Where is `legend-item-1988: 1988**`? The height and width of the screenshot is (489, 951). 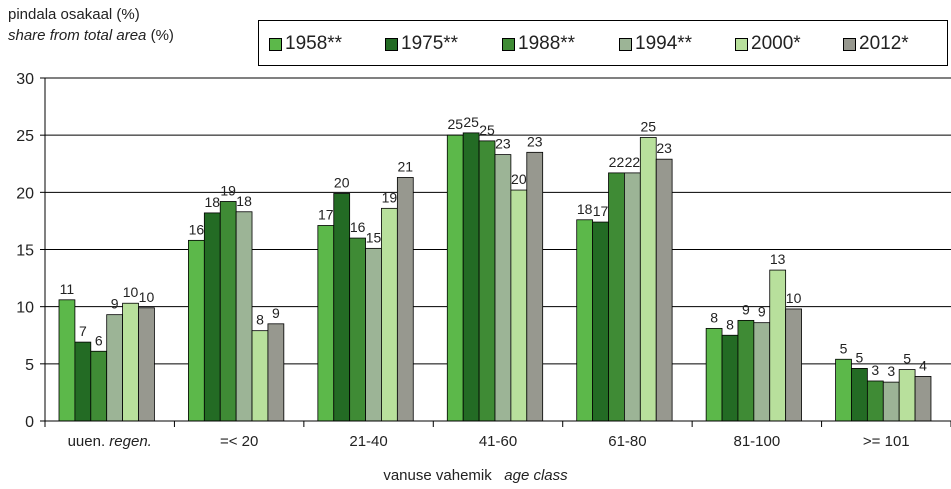
legend-item-1988: 1988** is located at coordinates (539, 43).